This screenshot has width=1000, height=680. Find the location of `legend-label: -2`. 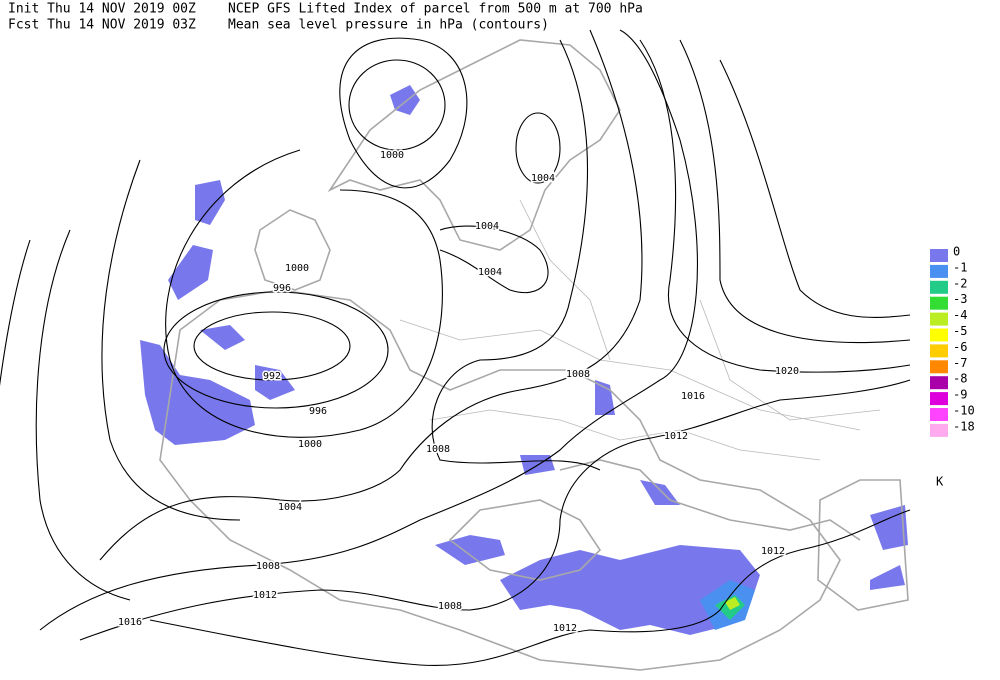

legend-label: -2 is located at coordinates (960, 283).